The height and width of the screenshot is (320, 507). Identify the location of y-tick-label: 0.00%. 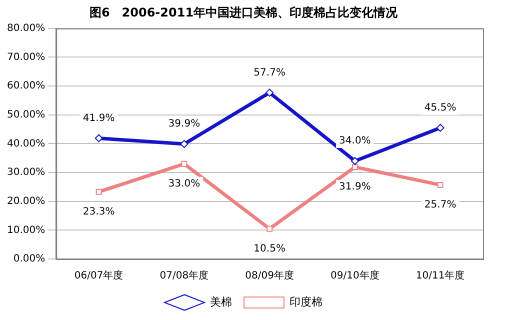
(29, 259).